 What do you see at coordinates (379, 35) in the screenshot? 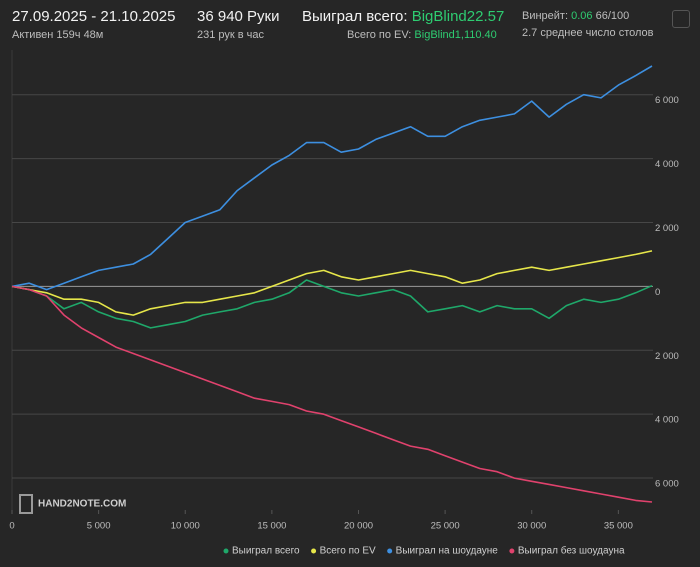
I see `ev-label: Всего по EV:` at bounding box center [379, 35].